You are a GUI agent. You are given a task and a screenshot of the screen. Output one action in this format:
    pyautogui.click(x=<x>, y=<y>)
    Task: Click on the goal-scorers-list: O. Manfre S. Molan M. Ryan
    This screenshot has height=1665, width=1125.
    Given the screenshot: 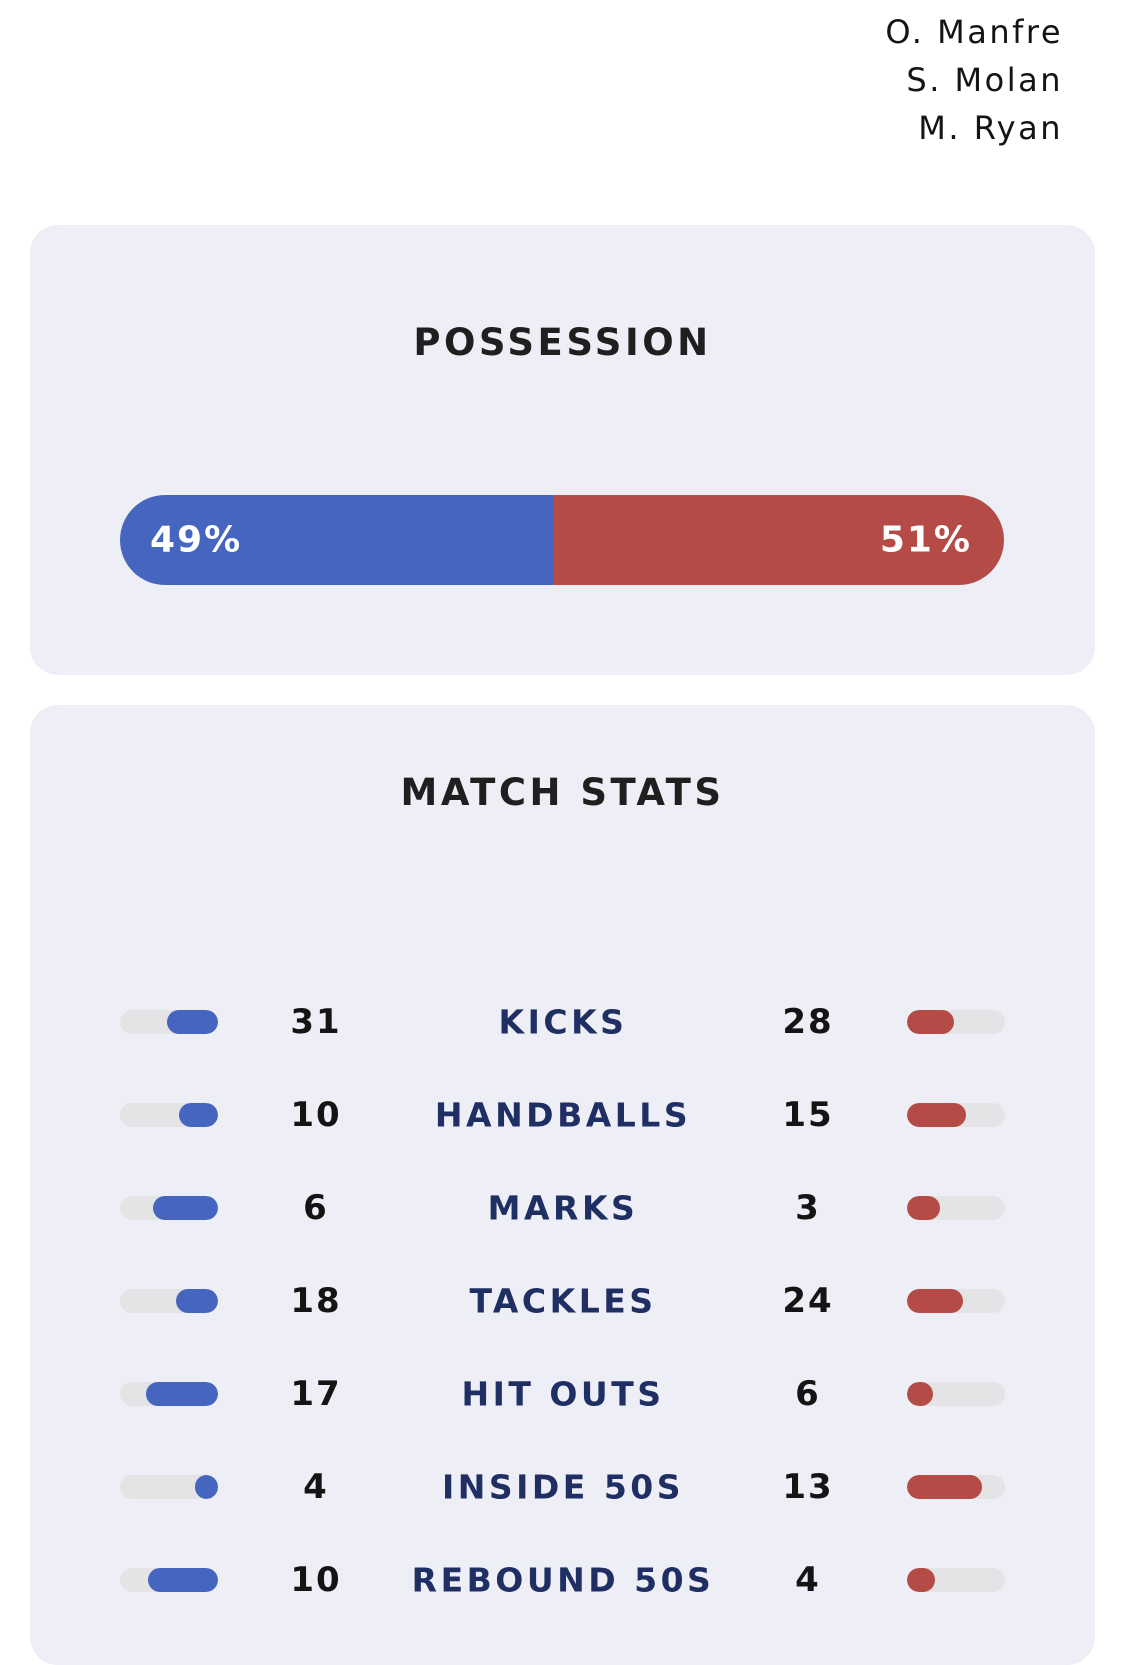 What is the action you would take?
    pyautogui.click(x=974, y=80)
    